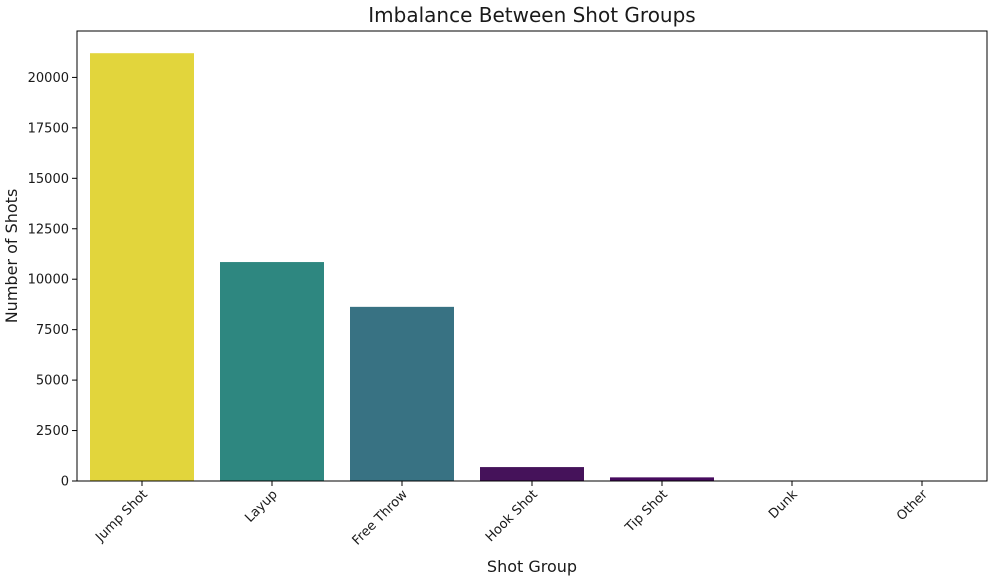 This screenshot has width=992, height=577. What do you see at coordinates (52, 381) in the screenshot?
I see `y-tick-label: 5000` at bounding box center [52, 381].